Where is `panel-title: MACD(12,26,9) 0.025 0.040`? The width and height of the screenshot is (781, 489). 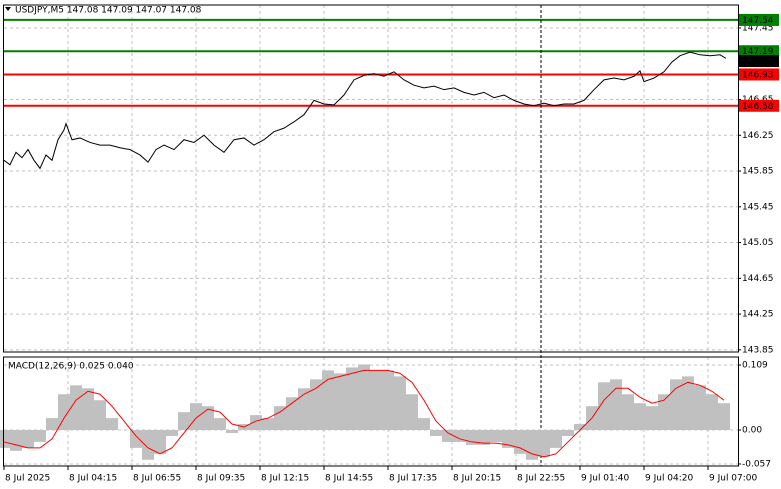
panel-title: MACD(12,26,9) 0.025 0.040 is located at coordinates (71, 367).